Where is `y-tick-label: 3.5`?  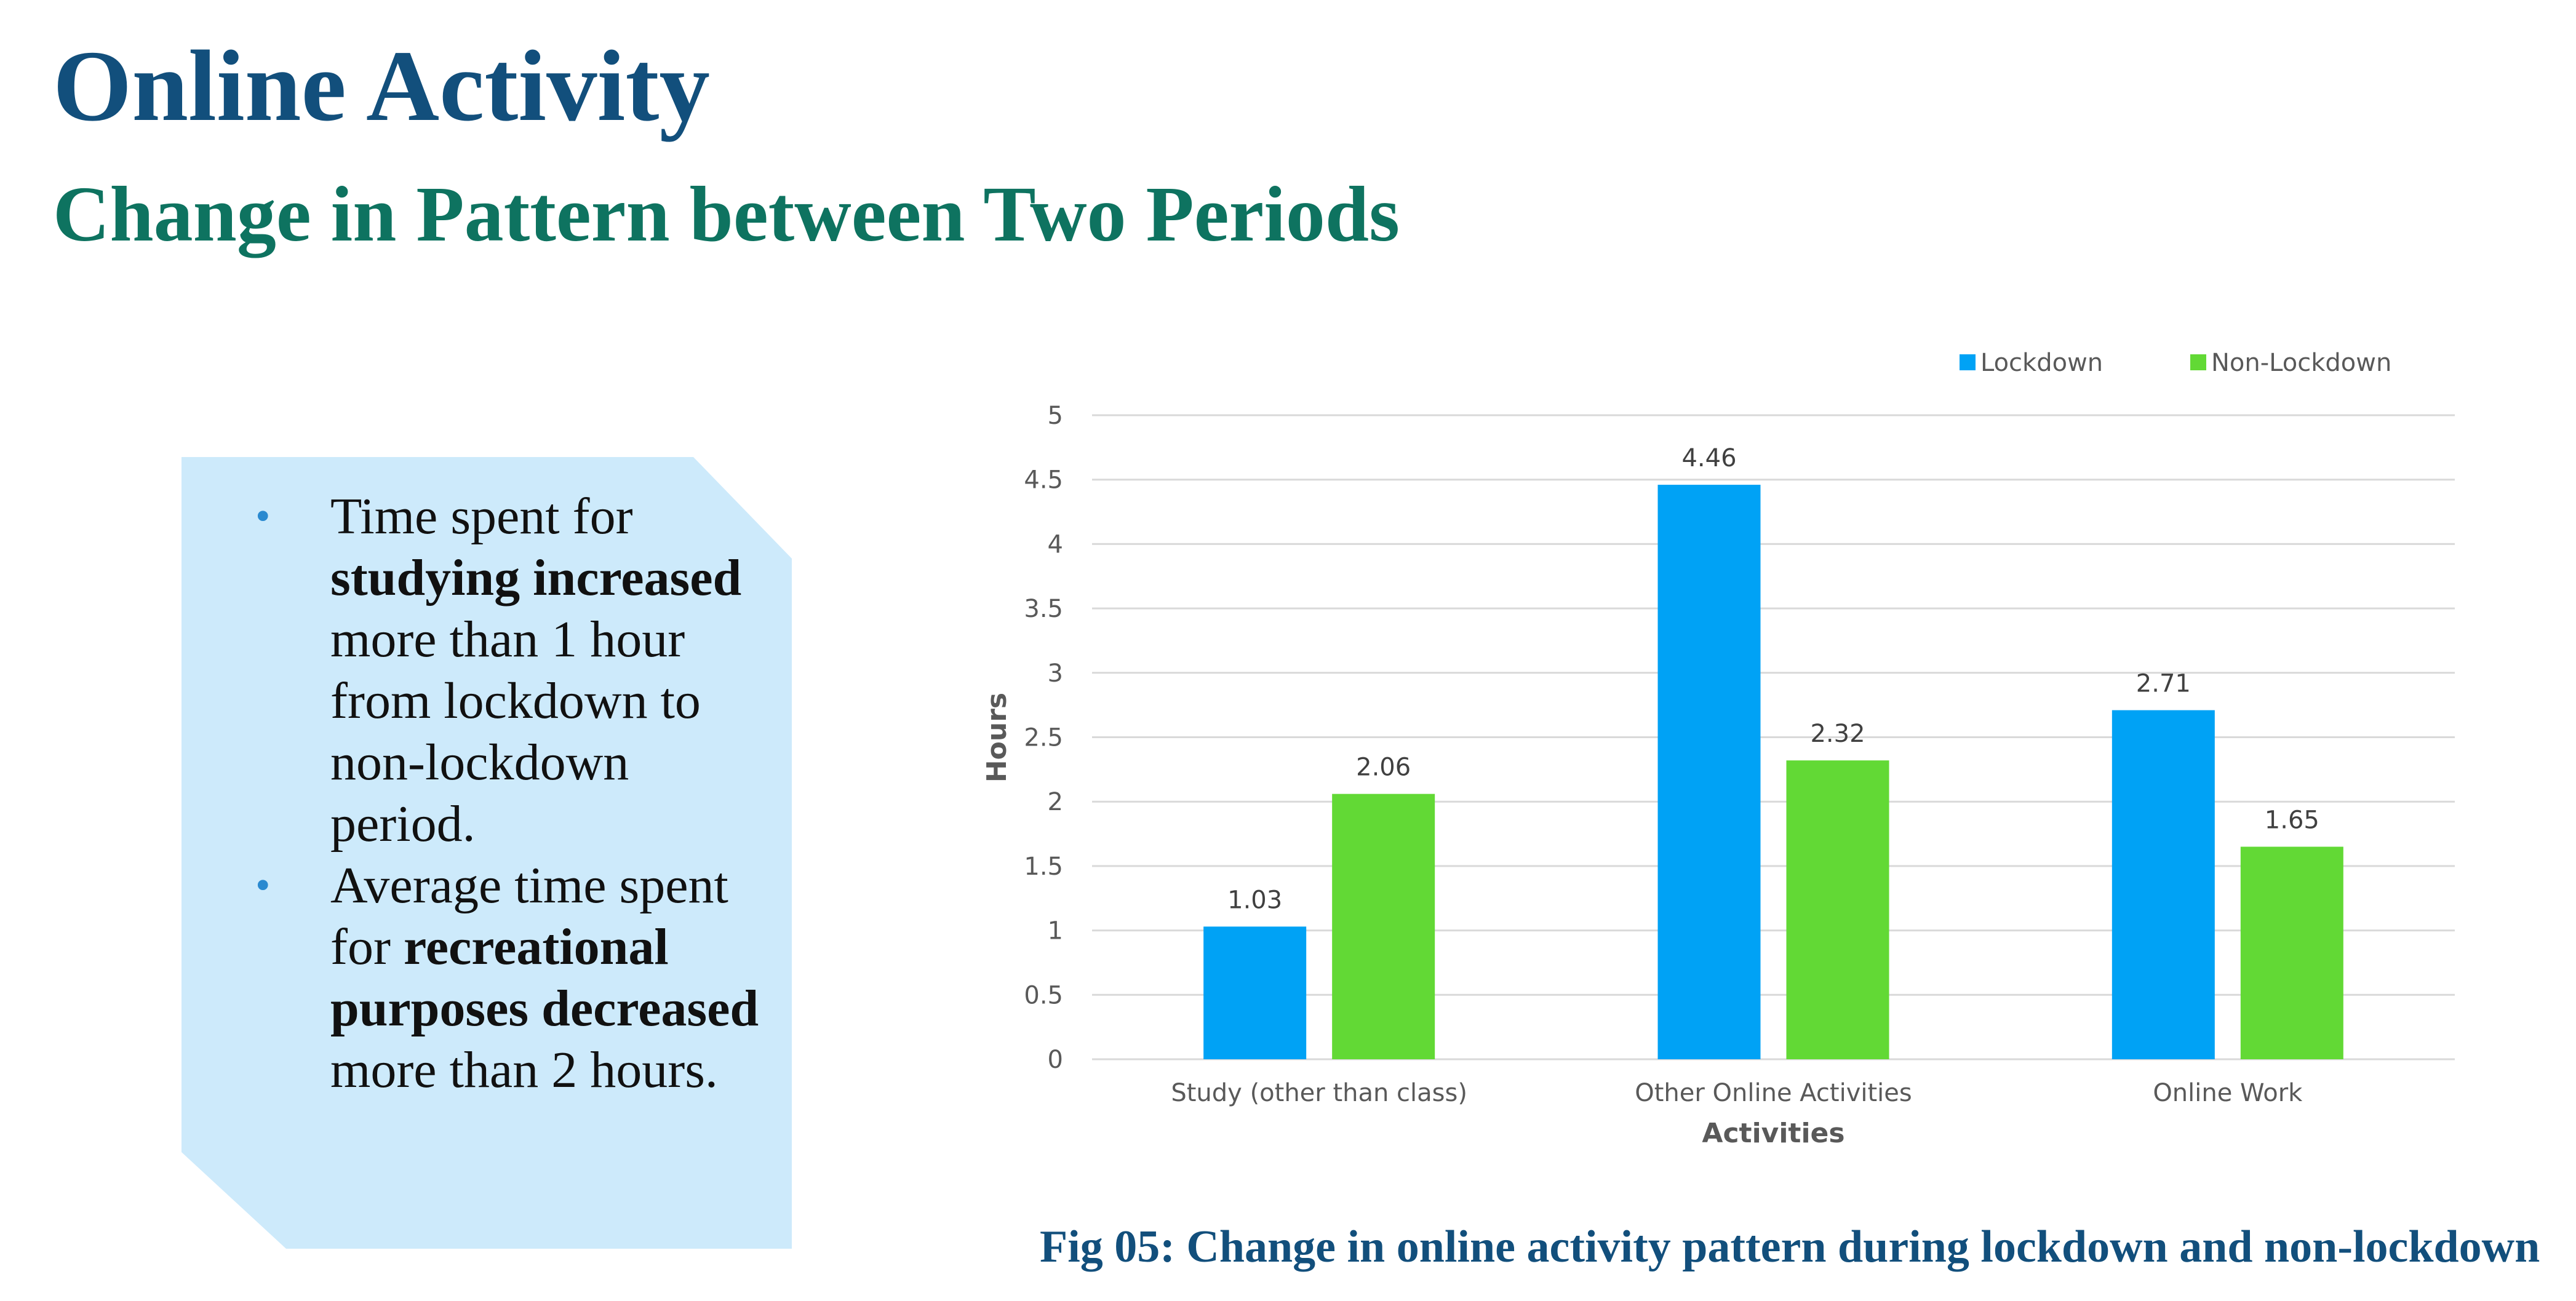
y-tick-label: 3.5 is located at coordinates (1043, 609).